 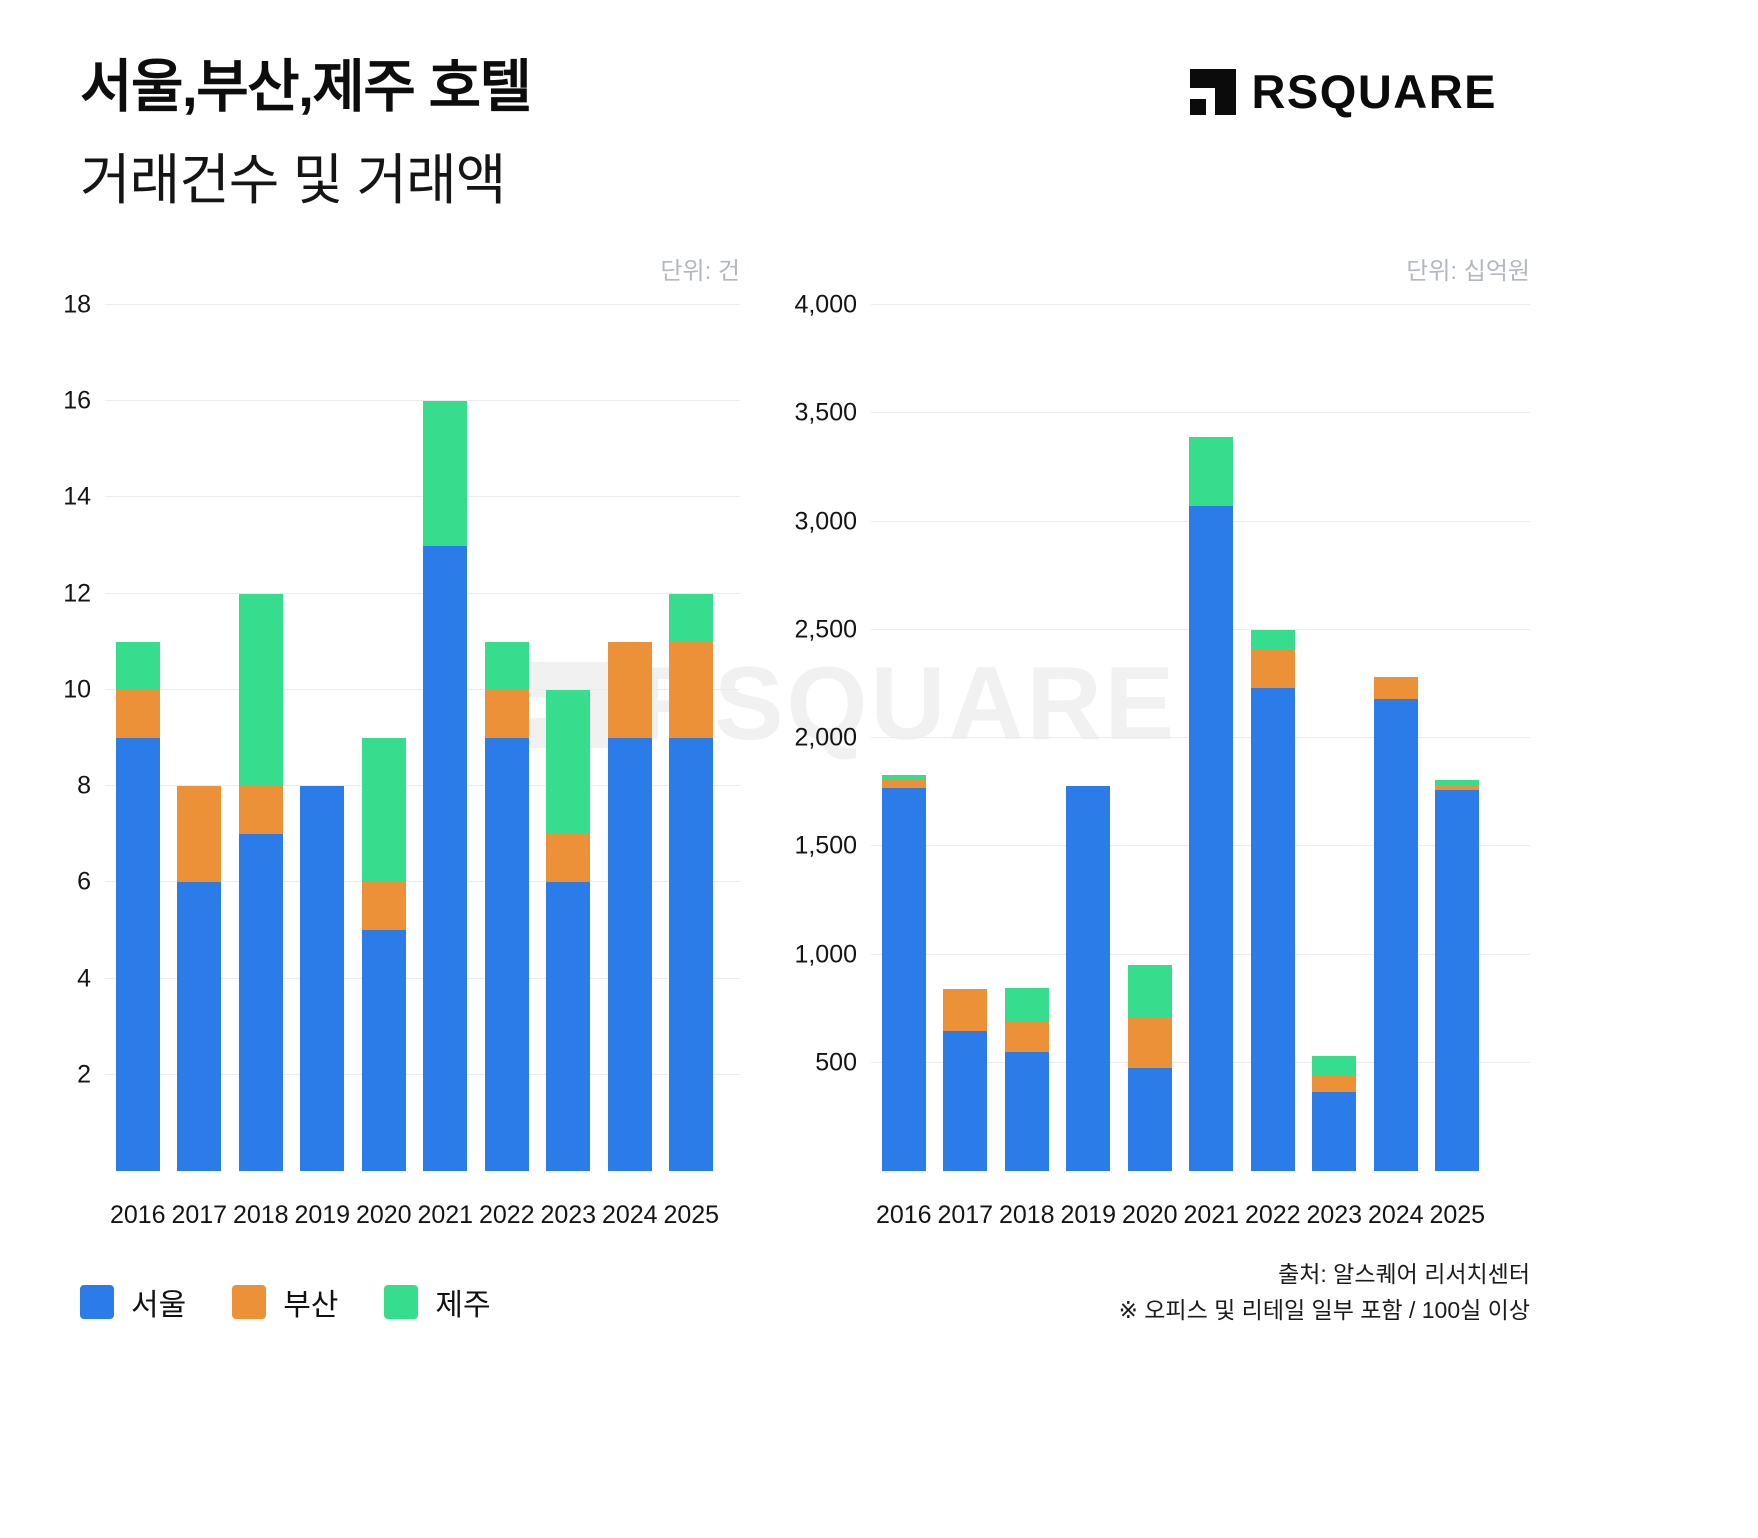 What do you see at coordinates (84, 881) in the screenshot?
I see `y-tick-label: 6` at bounding box center [84, 881].